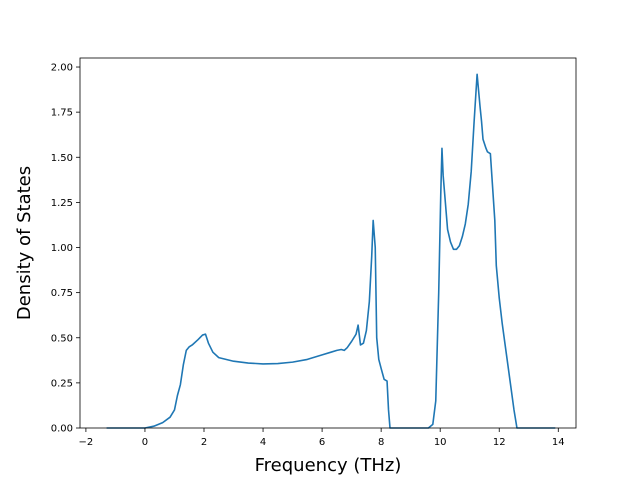 This screenshot has height=480, width=640. I want to click on x-axis-ticks: −2 0 2 4 6 8 10 12 14, so click(322, 438).